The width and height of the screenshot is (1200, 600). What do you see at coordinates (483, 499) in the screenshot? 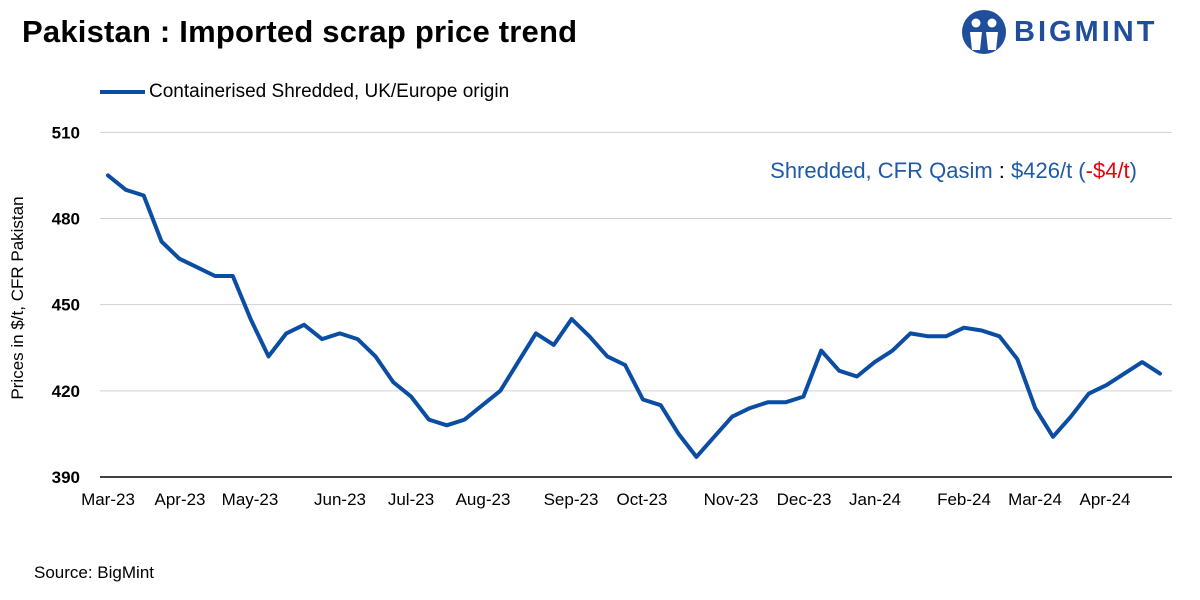
I see `x-tick-label: Aug-23` at bounding box center [483, 499].